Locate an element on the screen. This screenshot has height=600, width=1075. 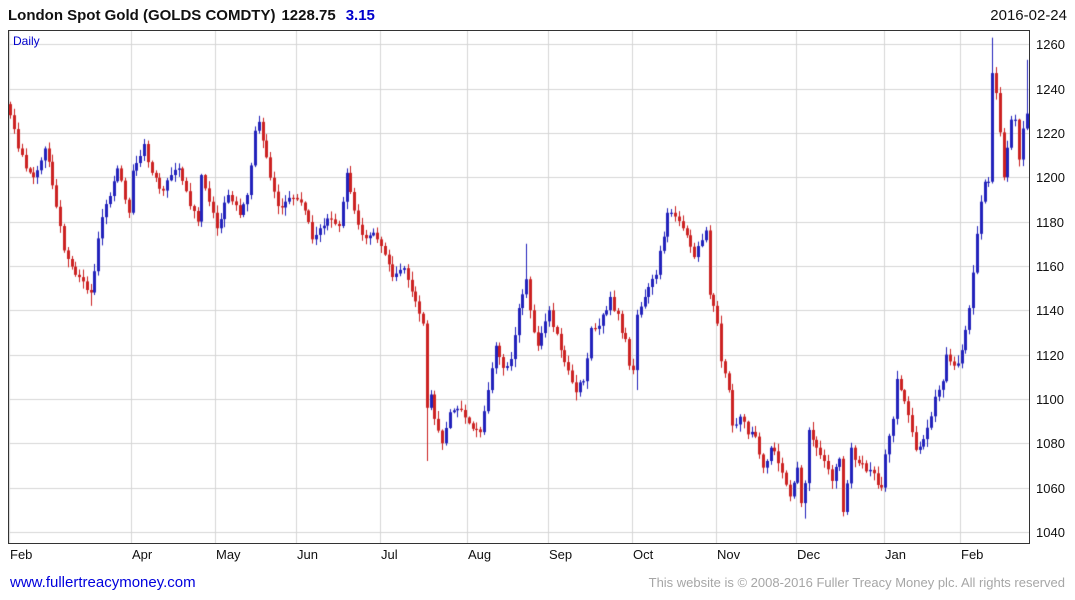
y-axis-tick-label: 1120 is located at coordinates (1050, 355).